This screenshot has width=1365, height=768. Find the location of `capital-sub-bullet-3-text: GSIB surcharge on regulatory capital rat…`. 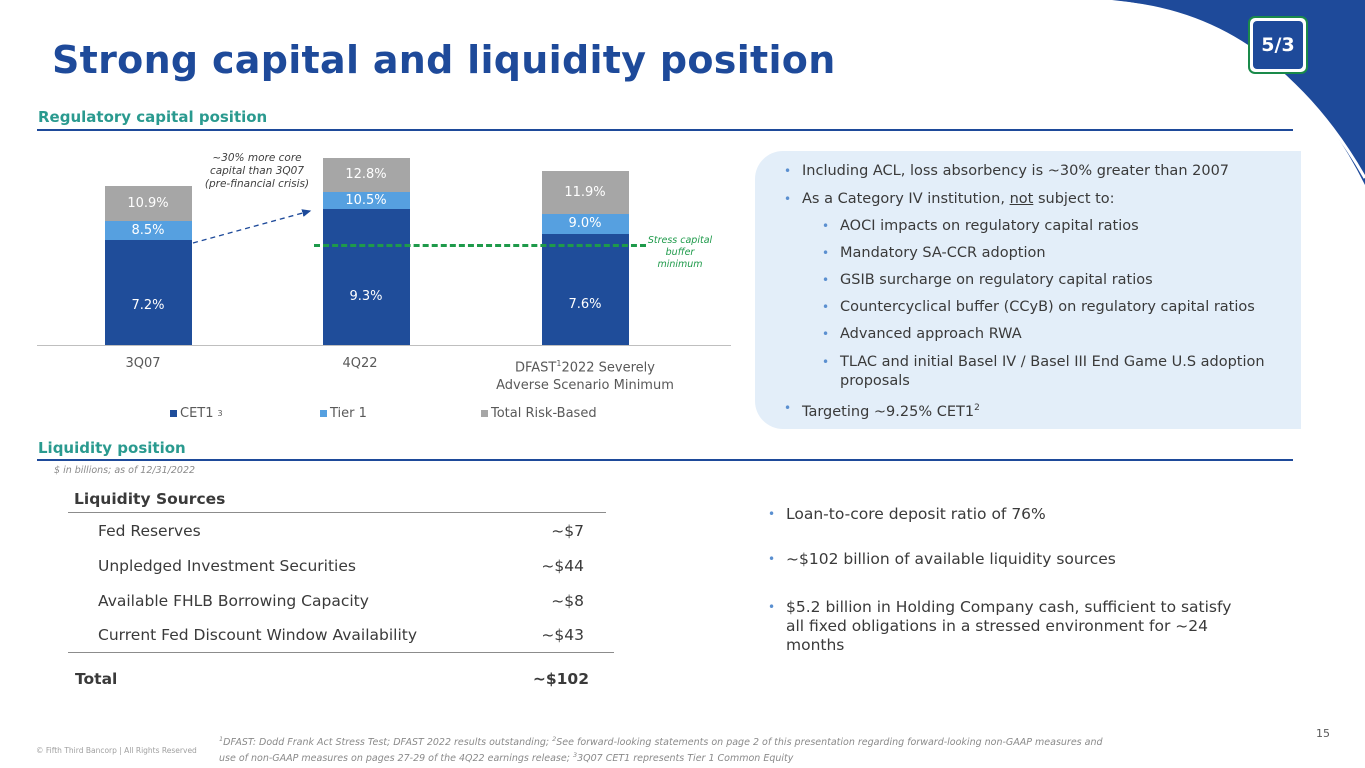

capital-sub-bullet-3-text: GSIB surcharge on regulatory capital rat… is located at coordinates (996, 280).